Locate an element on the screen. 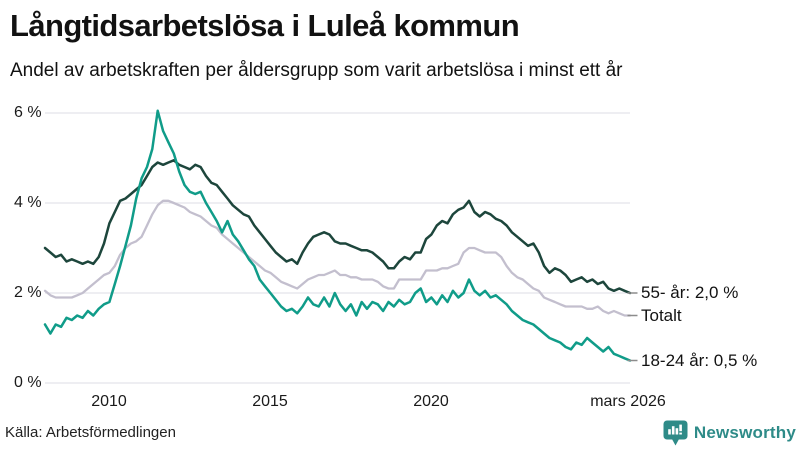  source-note: Källa: Arbetsförmedlingen is located at coordinates (90, 432).